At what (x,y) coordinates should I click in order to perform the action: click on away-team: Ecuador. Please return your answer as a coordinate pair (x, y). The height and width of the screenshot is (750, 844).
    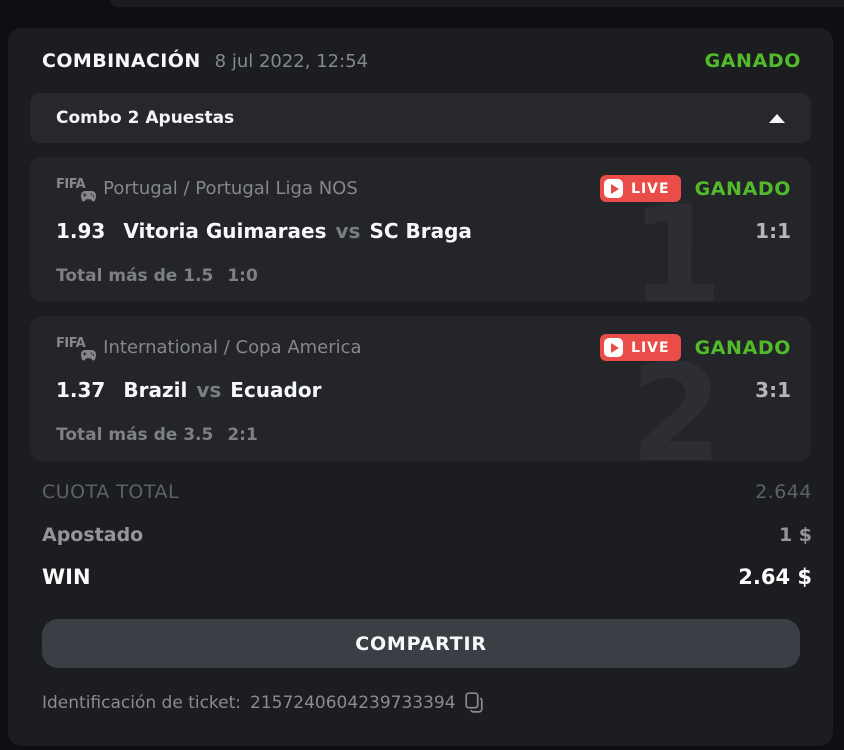
    Looking at the image, I should click on (276, 390).